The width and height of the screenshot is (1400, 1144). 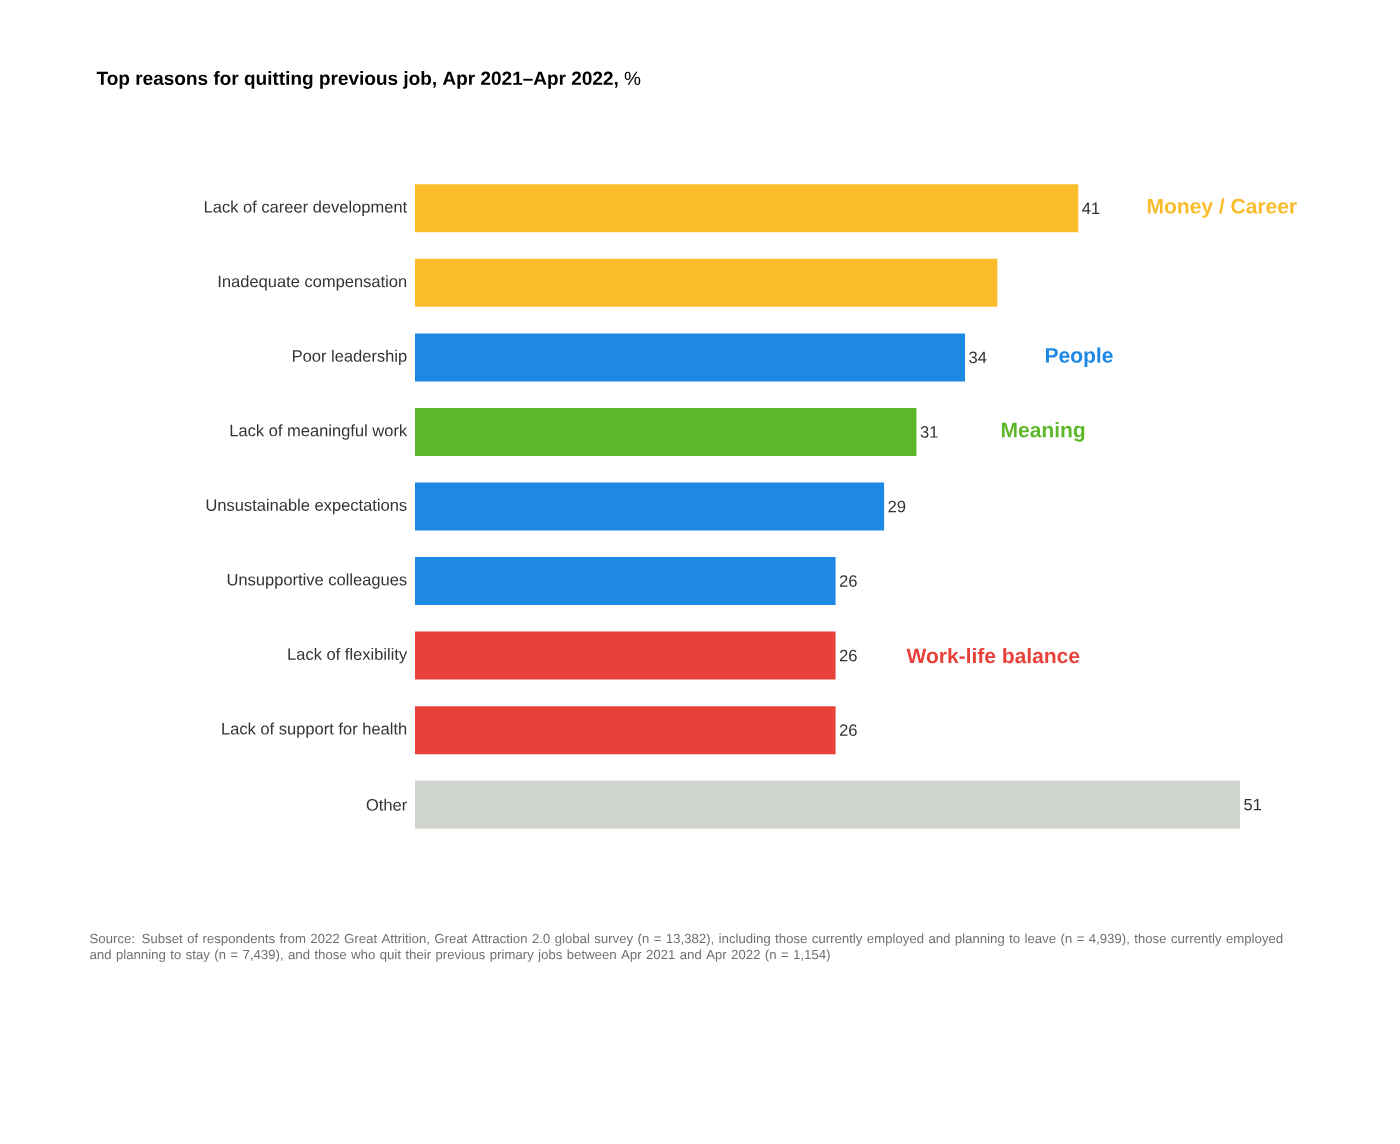 I want to click on data-label: 29, so click(x=897, y=506).